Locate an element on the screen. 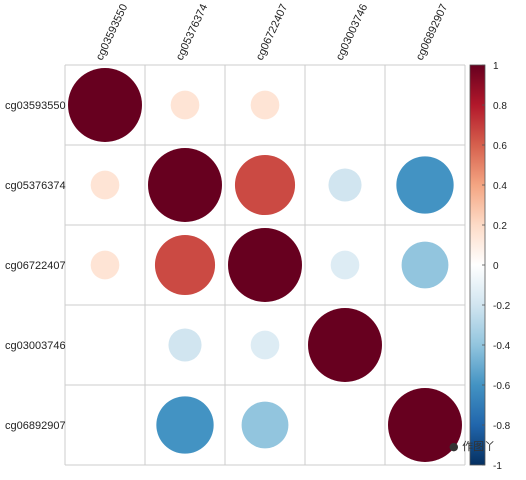 The width and height of the screenshot is (526, 480). colorbar-tick-label: -0.6 is located at coordinates (502, 386).